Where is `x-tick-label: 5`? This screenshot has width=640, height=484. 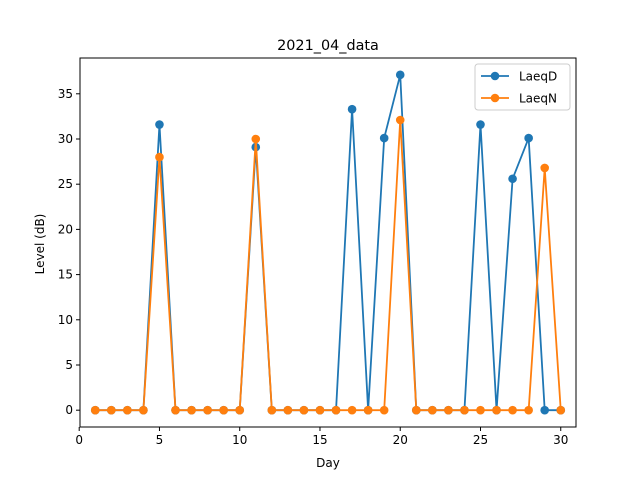
x-tick-label: 5 is located at coordinates (160, 440).